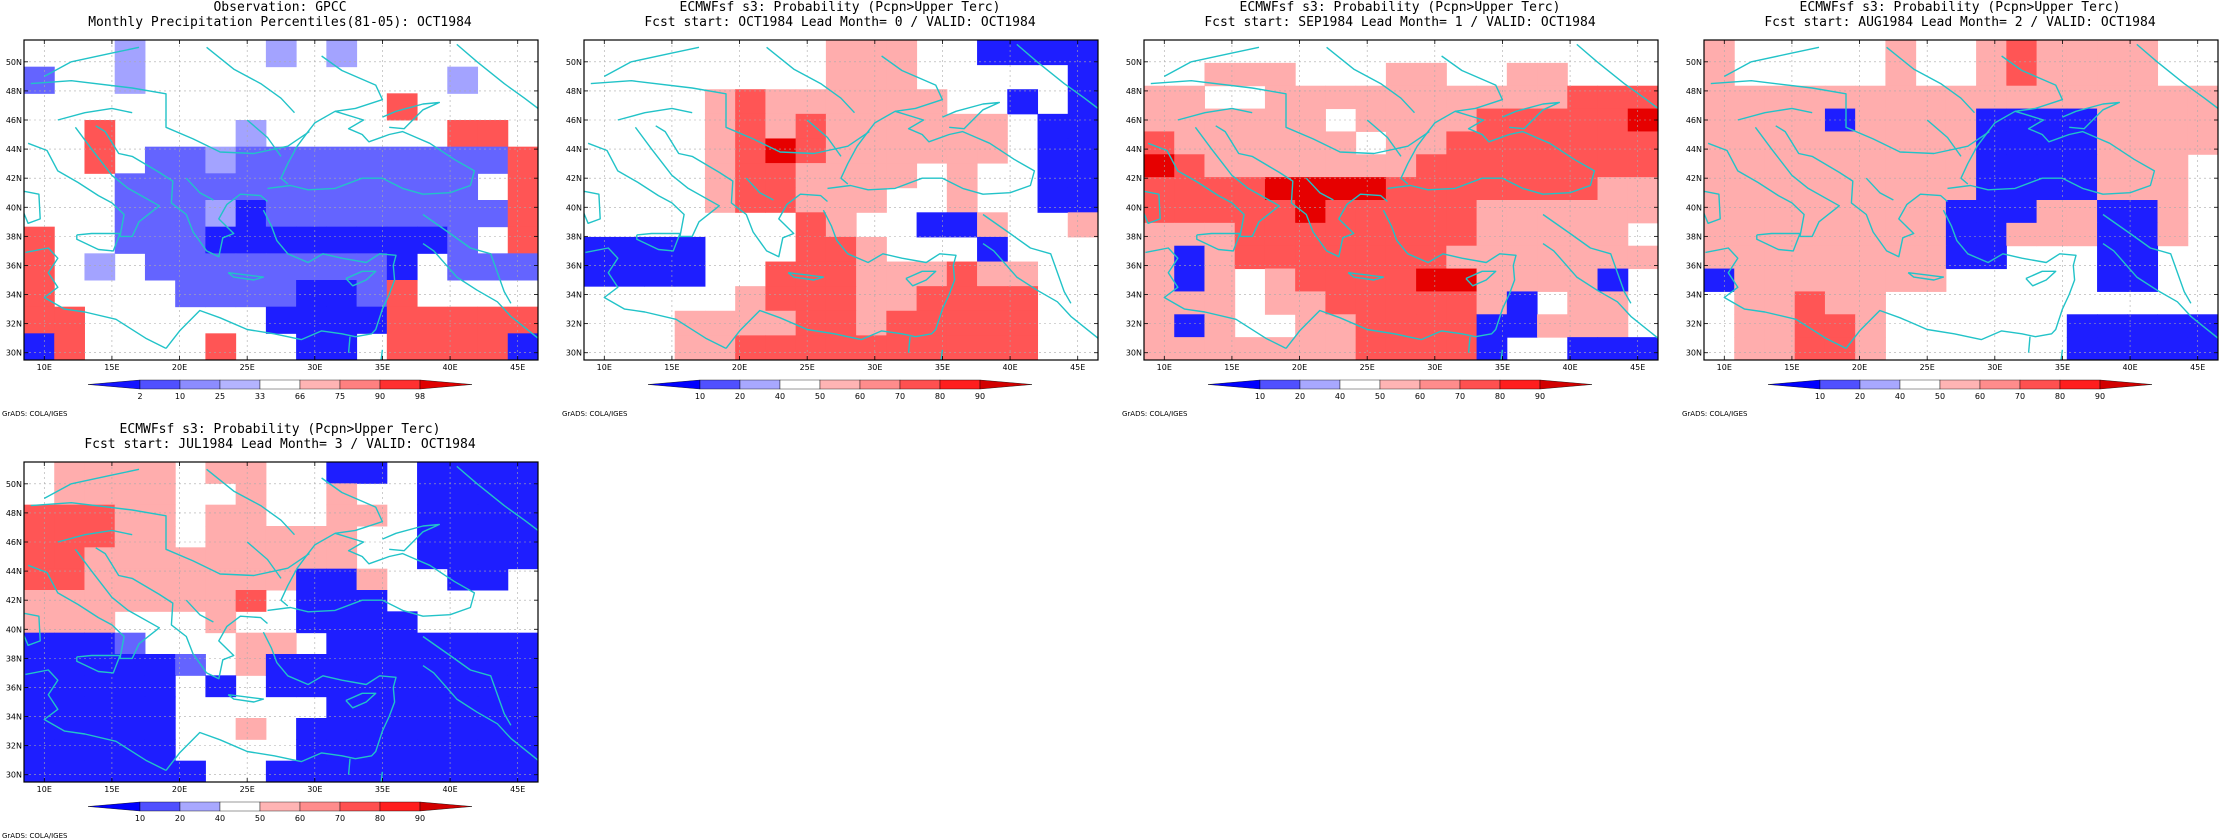  What do you see at coordinates (1694, 265) in the screenshot?
I see `lat-tick-label: 36N` at bounding box center [1694, 265].